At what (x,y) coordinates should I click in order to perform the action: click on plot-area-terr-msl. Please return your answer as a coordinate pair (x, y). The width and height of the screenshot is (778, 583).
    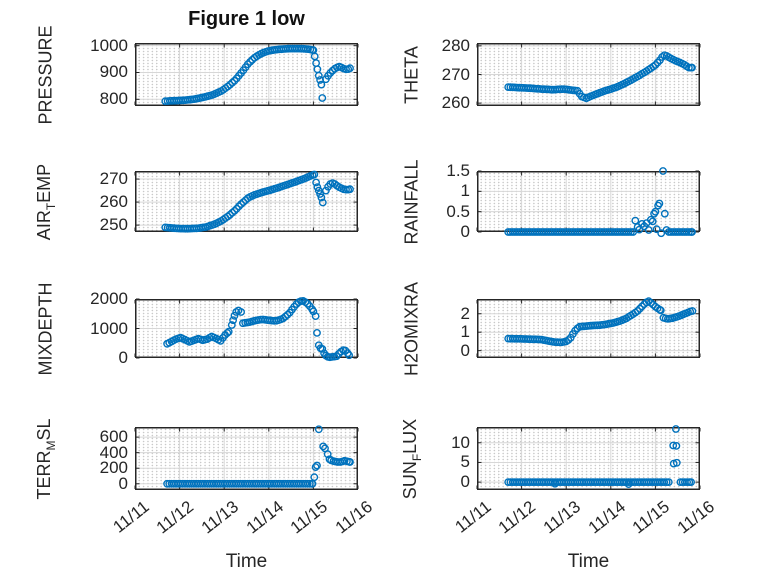
    Looking at the image, I should click on (246, 457).